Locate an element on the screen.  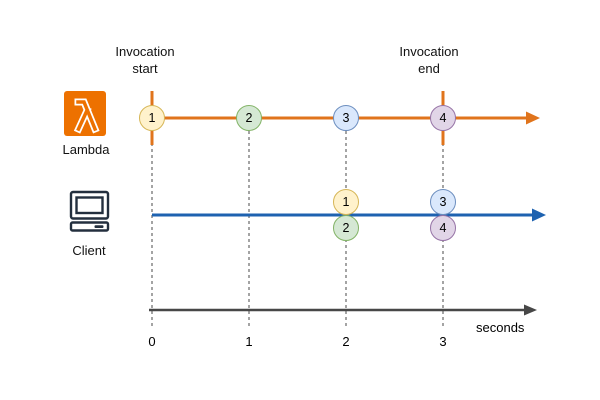
client-marker-3: 3 is located at coordinates (443, 202).